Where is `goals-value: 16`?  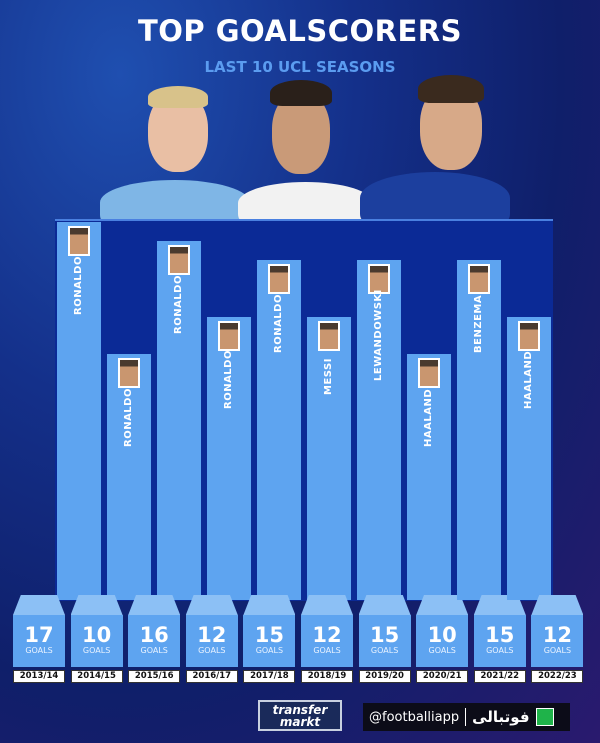 goals-value: 16 is located at coordinates (154, 635).